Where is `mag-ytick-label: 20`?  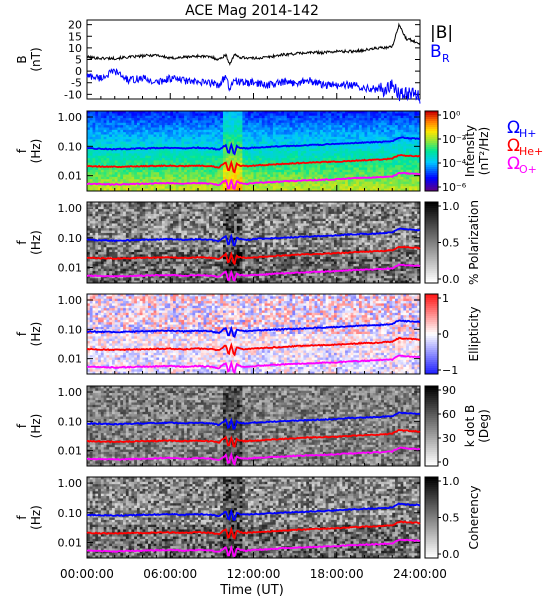
mag-ytick-label: 20 is located at coordinates (75, 25).